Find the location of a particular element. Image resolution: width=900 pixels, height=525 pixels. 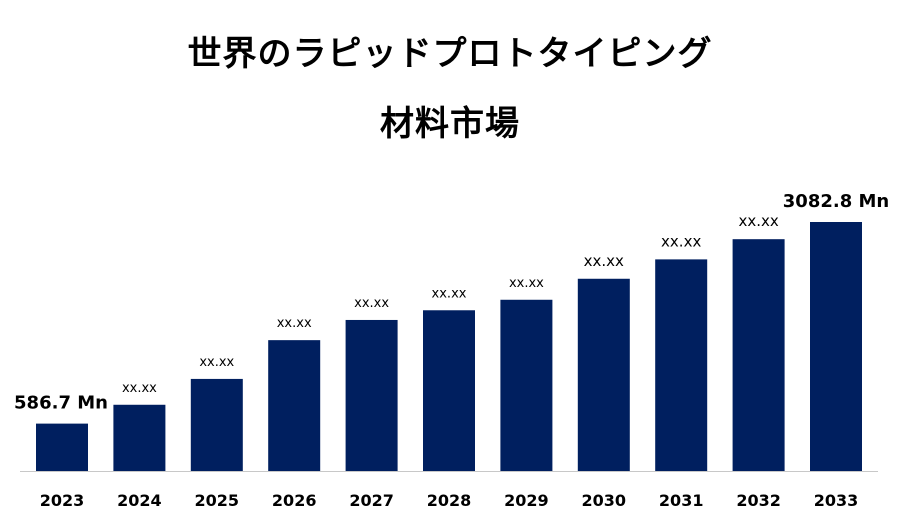

data-label-2031: xx.xx is located at coordinates (681, 241).